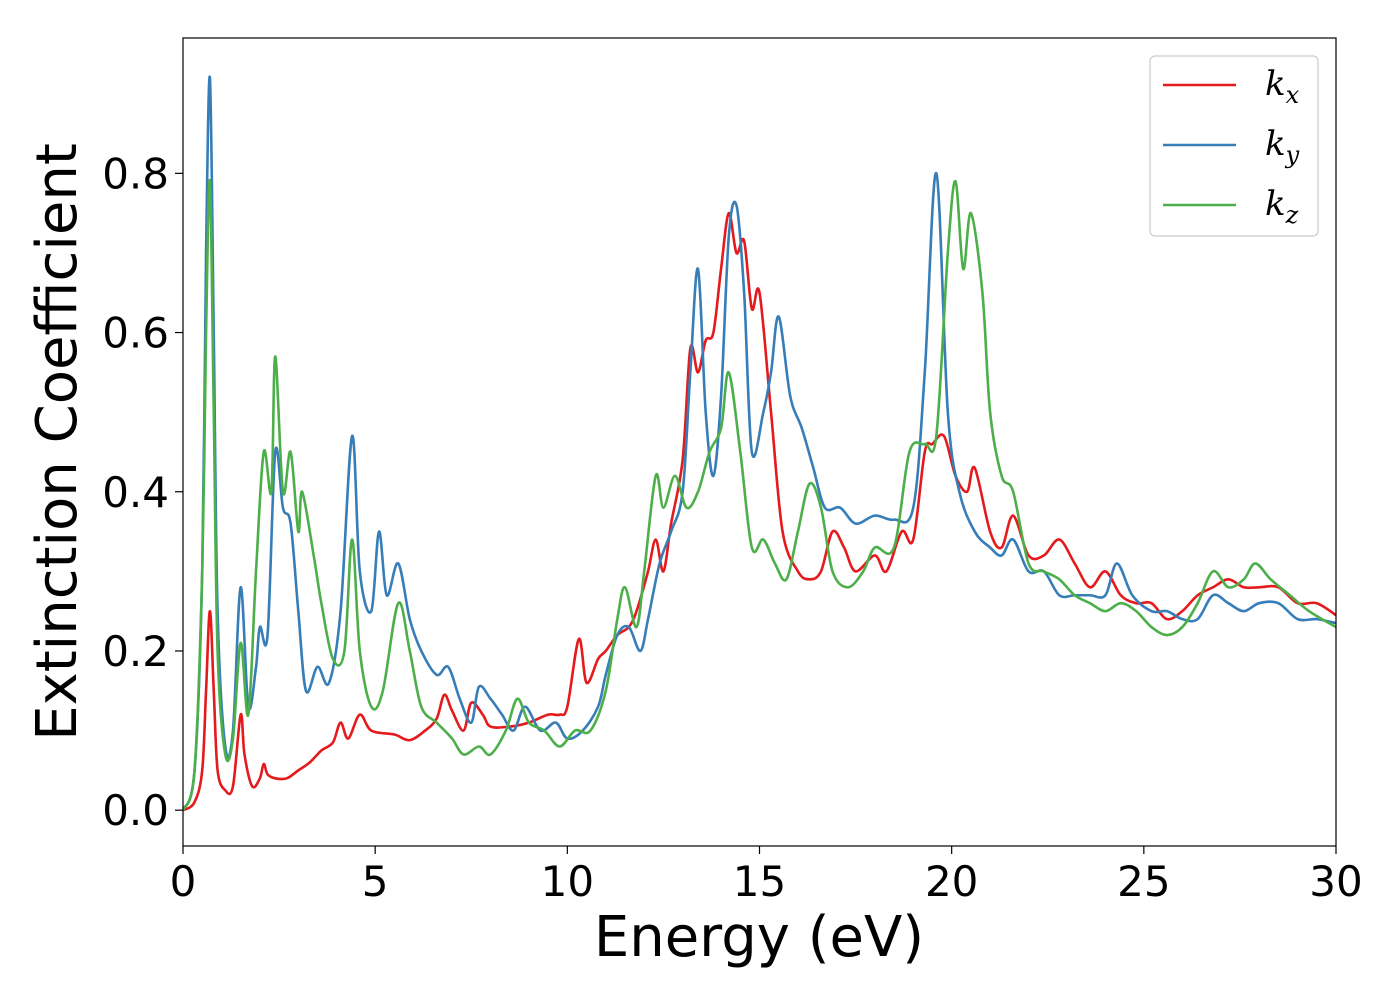 The image size is (1400, 1000). Describe the element at coordinates (951, 881) in the screenshot. I see `x-tick-label: 20` at that location.